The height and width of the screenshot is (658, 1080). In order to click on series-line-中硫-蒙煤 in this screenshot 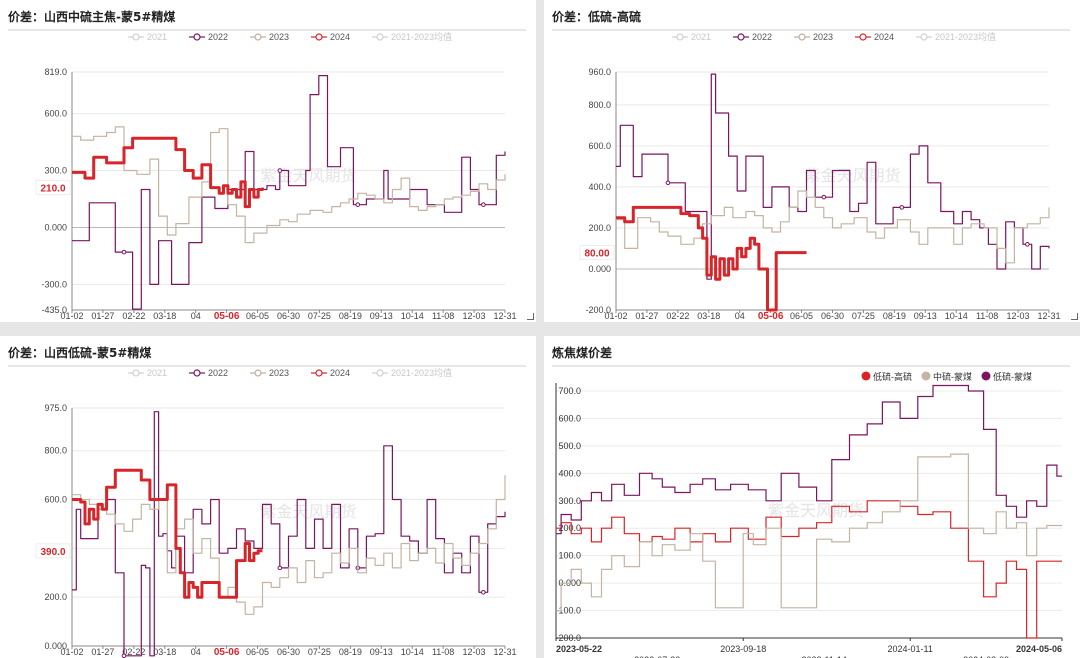, I will do `click(809, 532)`.